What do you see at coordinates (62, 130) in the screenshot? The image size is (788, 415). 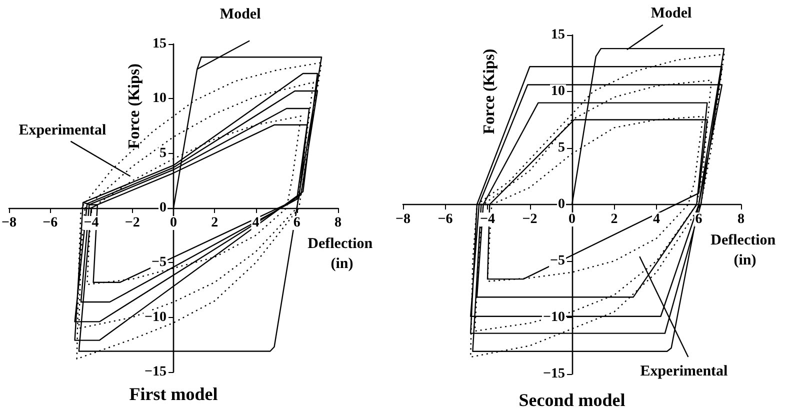 I see `series-label: Experimental` at bounding box center [62, 130].